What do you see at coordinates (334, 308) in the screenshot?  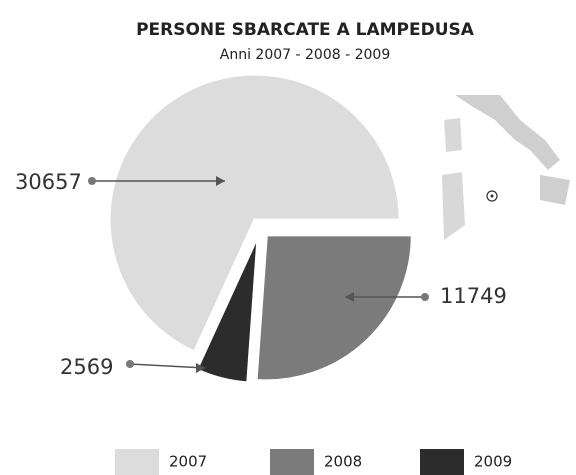 I see `pie-slice` at bounding box center [334, 308].